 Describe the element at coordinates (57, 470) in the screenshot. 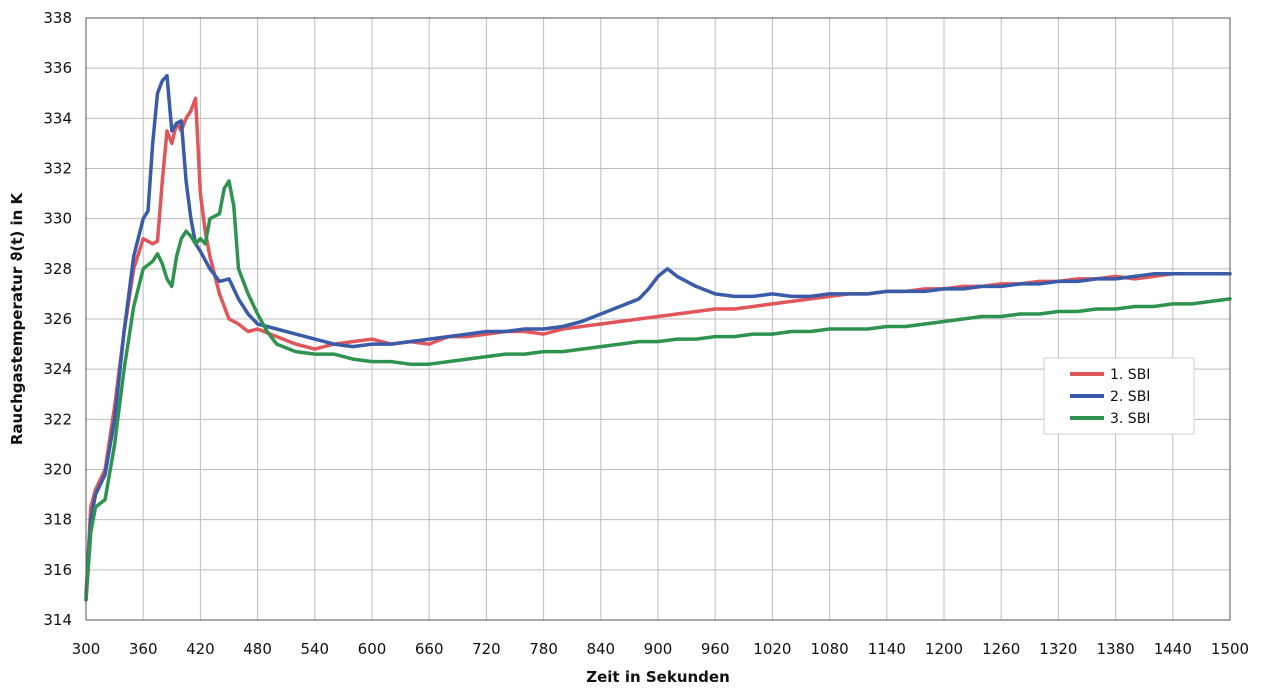

I see `y-tick-label: 320` at that location.